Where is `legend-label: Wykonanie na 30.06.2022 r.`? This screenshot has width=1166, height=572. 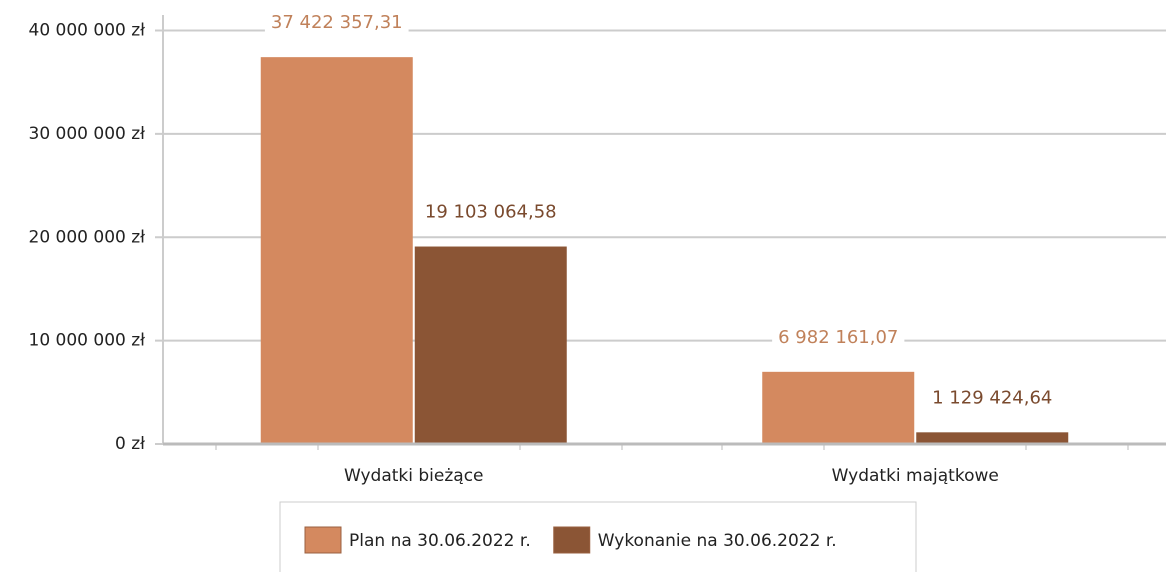 legend-label: Wykonanie na 30.06.2022 r. is located at coordinates (717, 541).